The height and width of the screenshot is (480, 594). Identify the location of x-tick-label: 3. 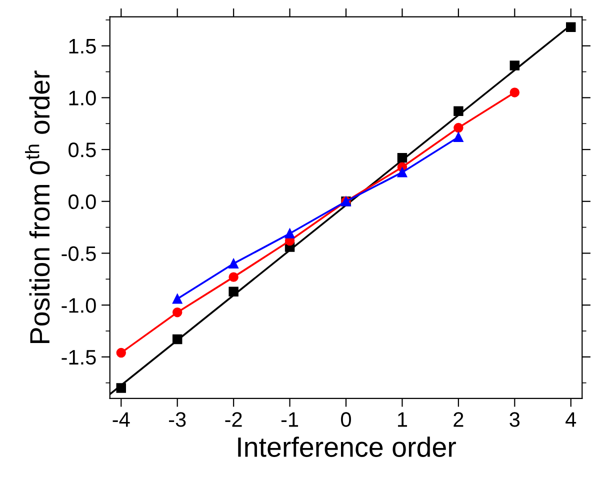
(515, 419).